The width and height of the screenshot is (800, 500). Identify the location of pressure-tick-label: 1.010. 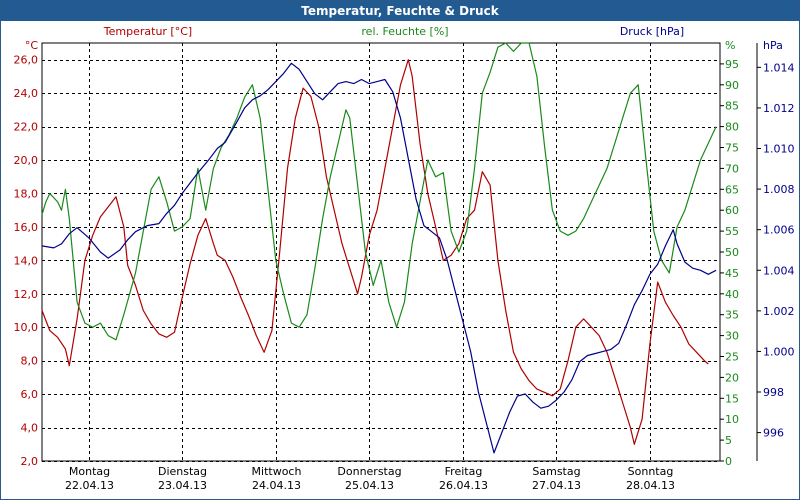
(779, 149).